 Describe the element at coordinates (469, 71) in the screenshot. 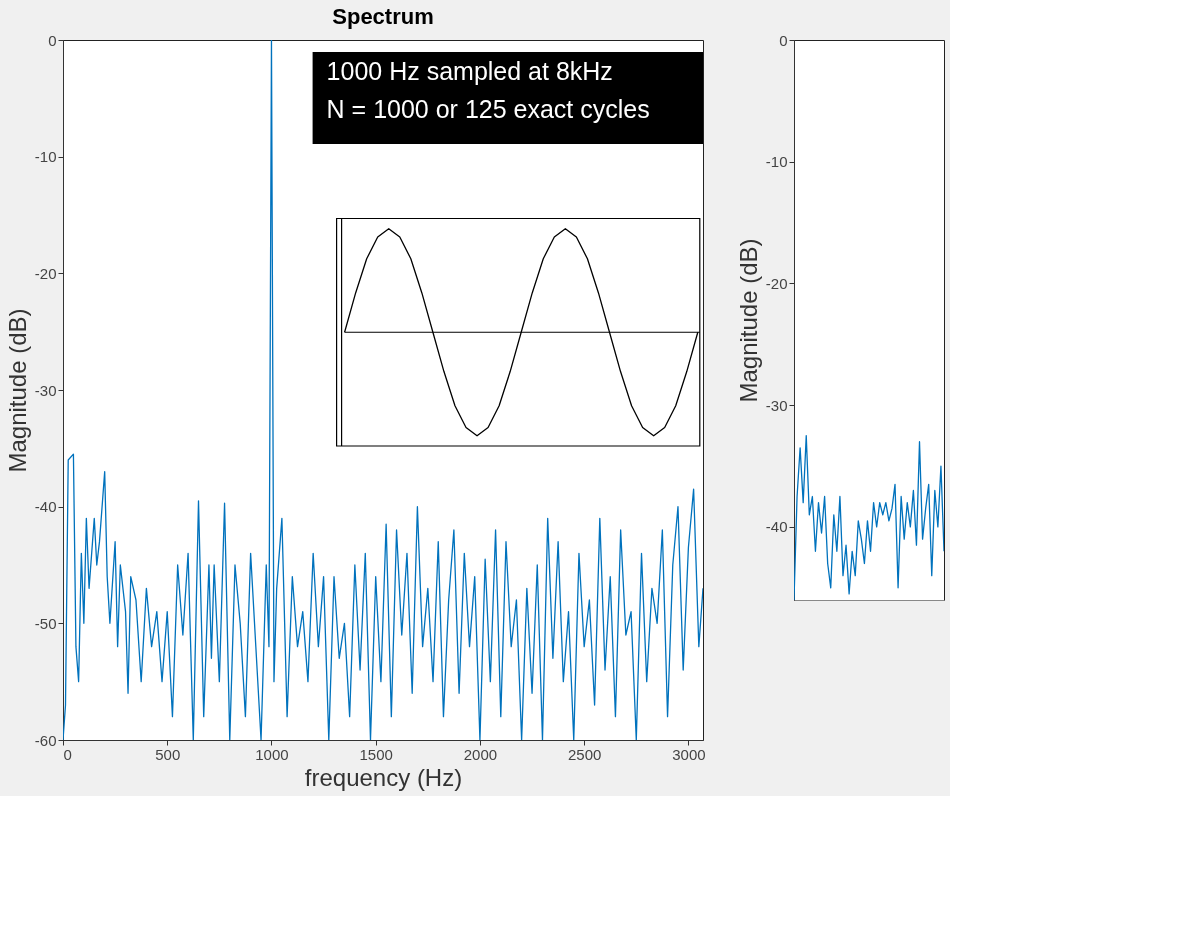

I see `annotation: 1000 Hz sampled at 8kHz` at that location.